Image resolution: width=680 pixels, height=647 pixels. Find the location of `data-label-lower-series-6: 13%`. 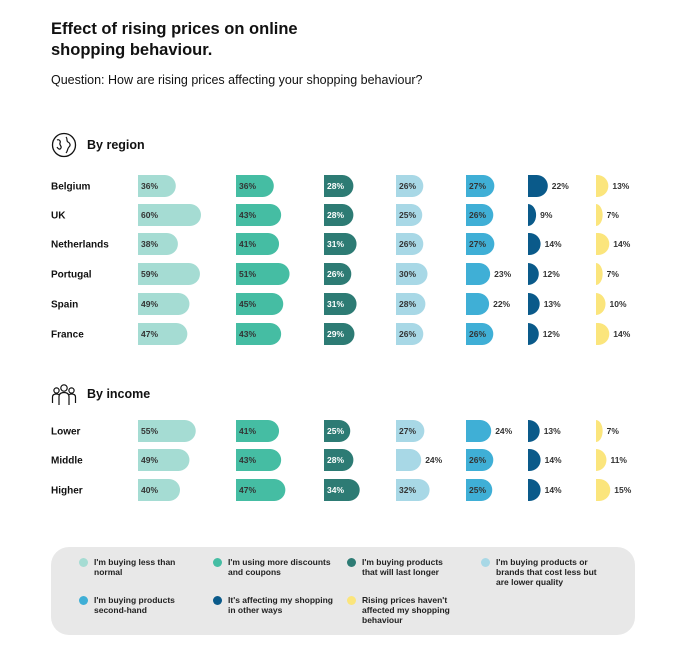

data-label-lower-series-6: 13% is located at coordinates (552, 431).